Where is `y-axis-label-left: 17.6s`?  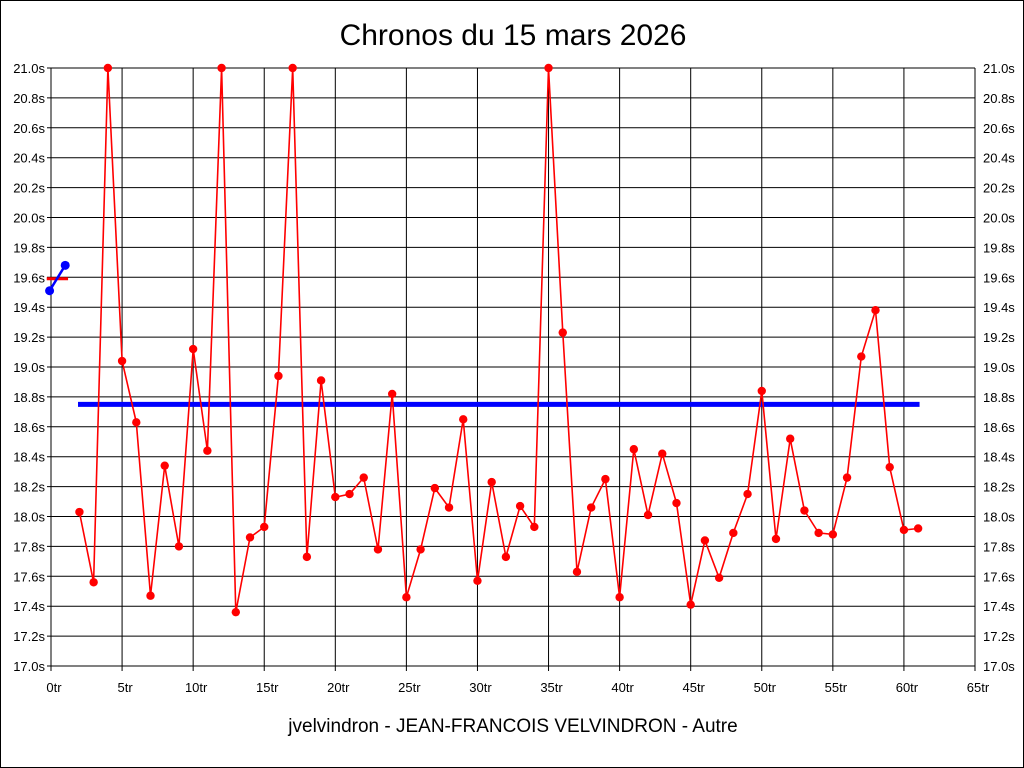 y-axis-label-left: 17.6s is located at coordinates (29, 576).